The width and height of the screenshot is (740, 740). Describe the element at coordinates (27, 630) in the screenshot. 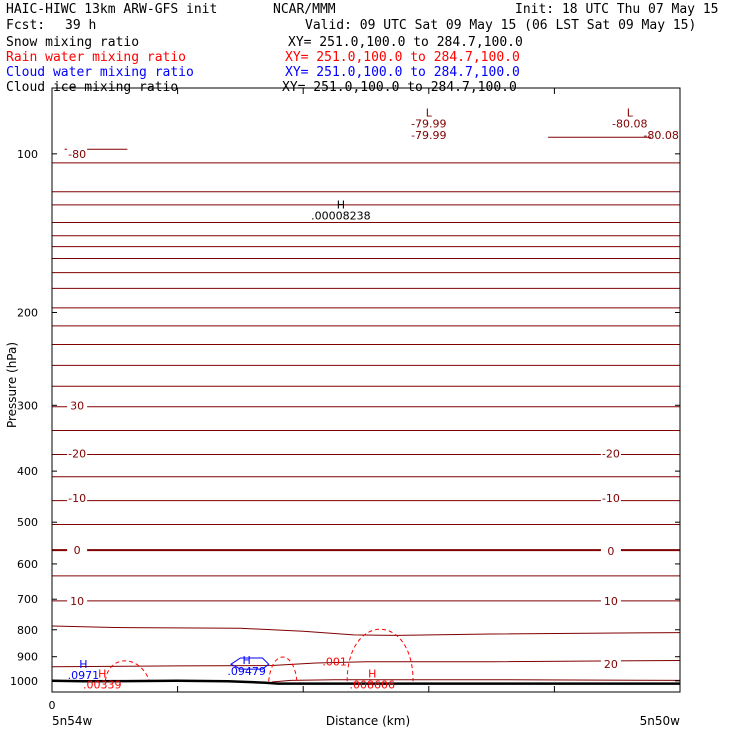

I see `y-tick-label: 800` at that location.